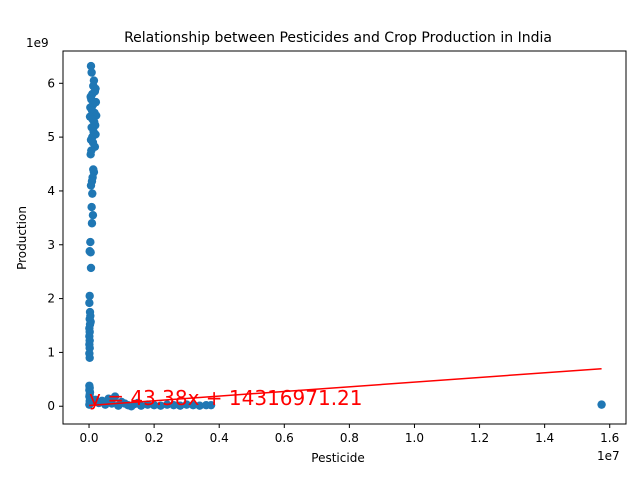  What do you see at coordinates (154, 438) in the screenshot?
I see `x-tick-label: 0.2` at bounding box center [154, 438].